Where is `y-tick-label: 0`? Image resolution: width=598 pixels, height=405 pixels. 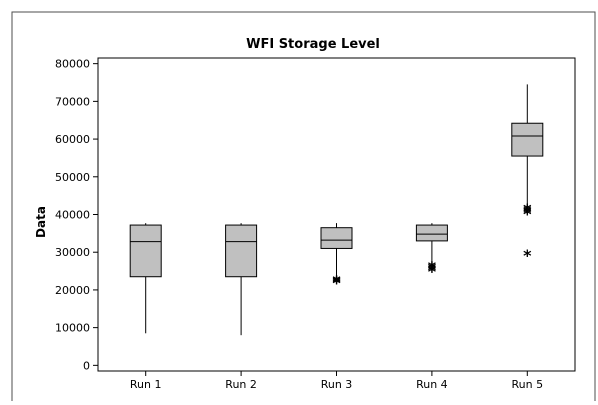
y-tick-label: 0 is located at coordinates (86, 365).